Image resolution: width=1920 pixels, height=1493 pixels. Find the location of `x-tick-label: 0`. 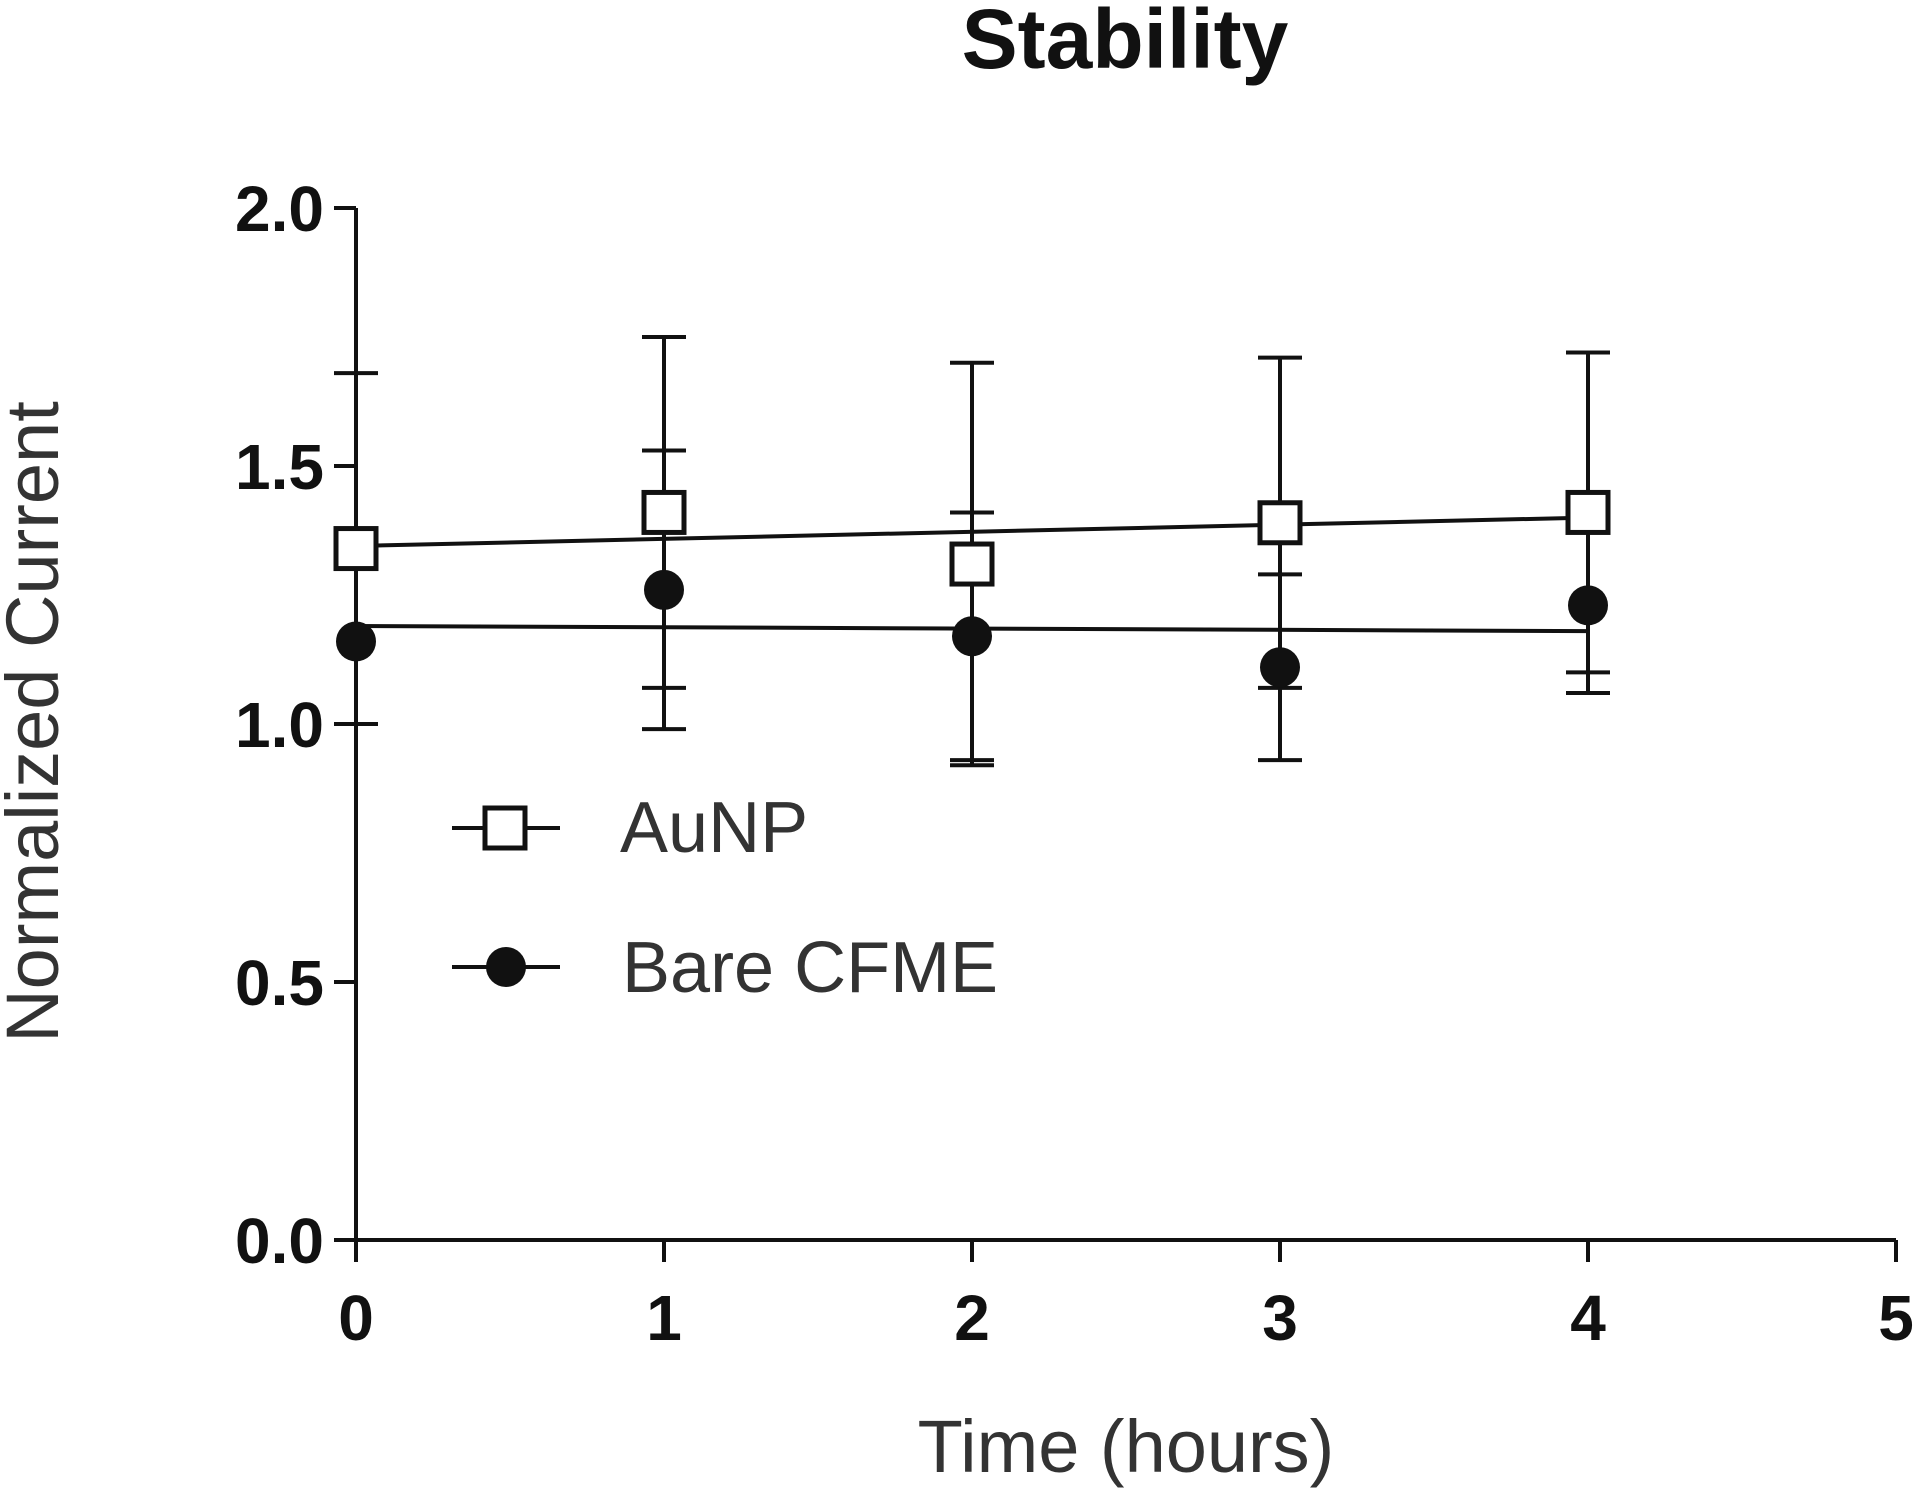

x-tick-label: 0 is located at coordinates (356, 1318).